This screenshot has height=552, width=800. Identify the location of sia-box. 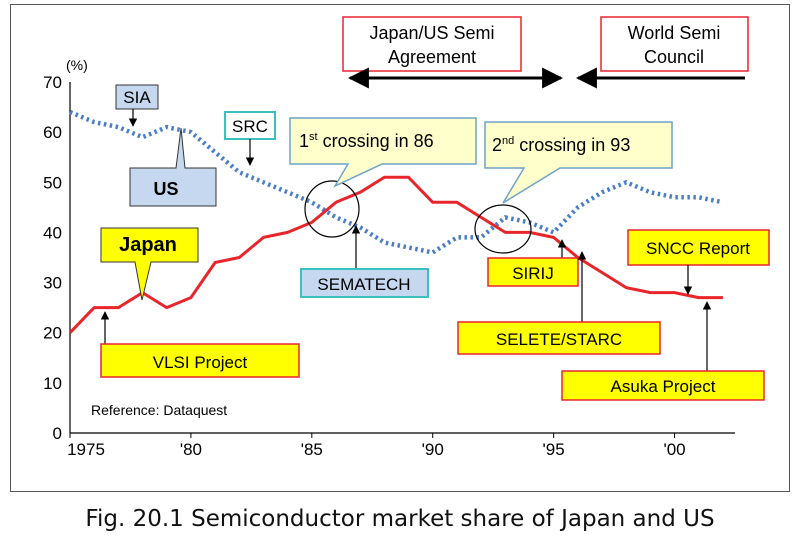
(137, 97).